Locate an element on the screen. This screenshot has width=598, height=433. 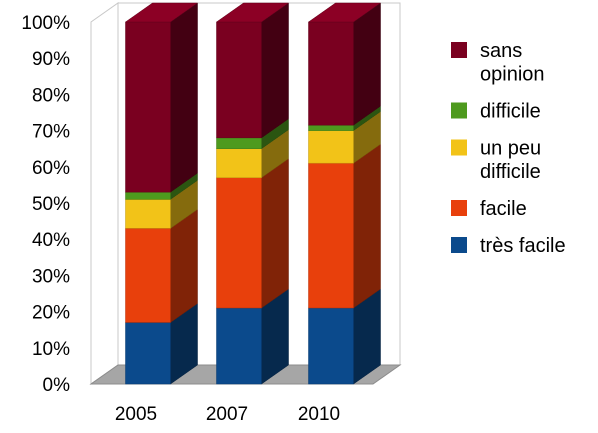
y-tick-label: 30% is located at coordinates (51, 276).